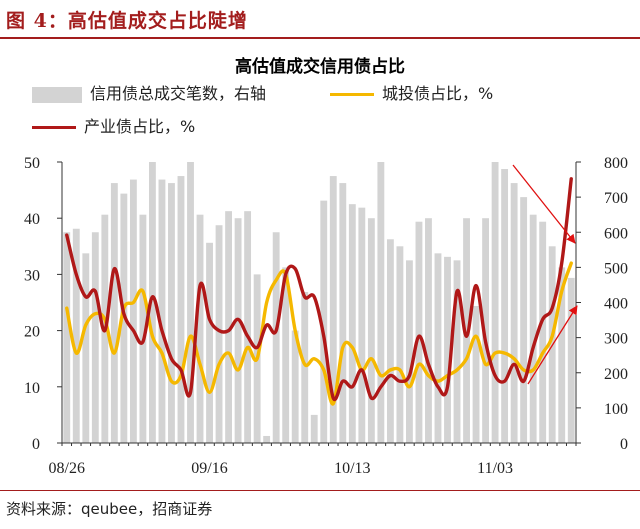 This screenshot has height=529, width=640. What do you see at coordinates (320, 490) in the screenshot?
I see `footer-rule` at bounding box center [320, 490].